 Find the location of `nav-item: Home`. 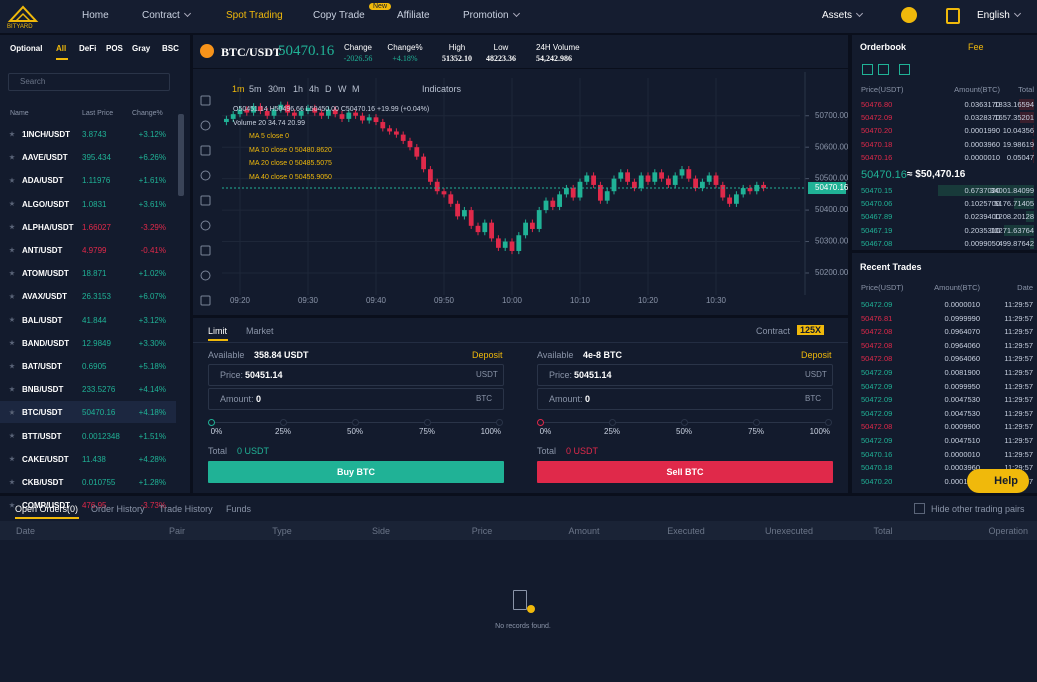

nav-item: Home is located at coordinates (95, 15).